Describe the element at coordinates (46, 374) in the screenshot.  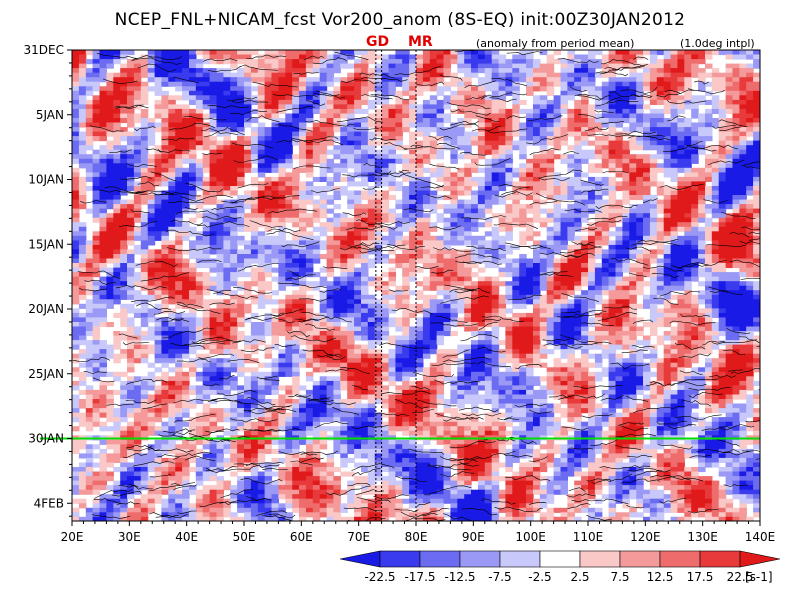
I see `y-tick-label: 25JAN` at that location.